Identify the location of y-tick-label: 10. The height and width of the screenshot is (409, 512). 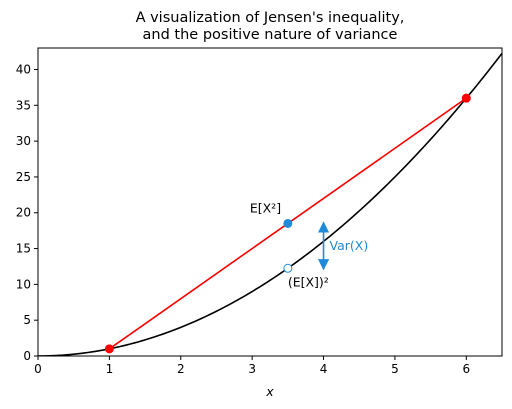
(23, 284).